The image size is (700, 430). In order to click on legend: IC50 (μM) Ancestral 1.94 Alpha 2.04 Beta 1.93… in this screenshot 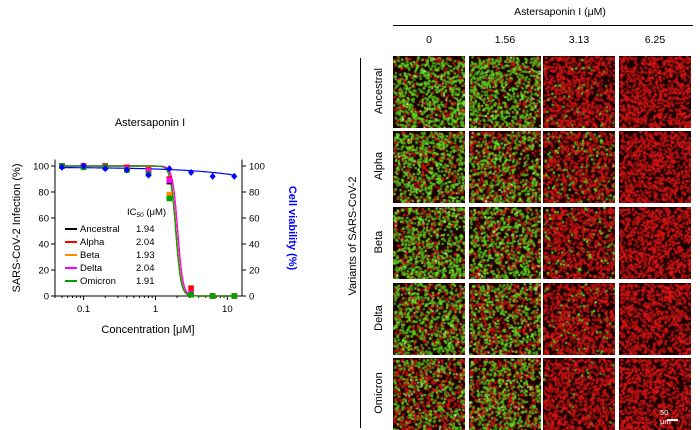, I will do `click(115, 247)`.